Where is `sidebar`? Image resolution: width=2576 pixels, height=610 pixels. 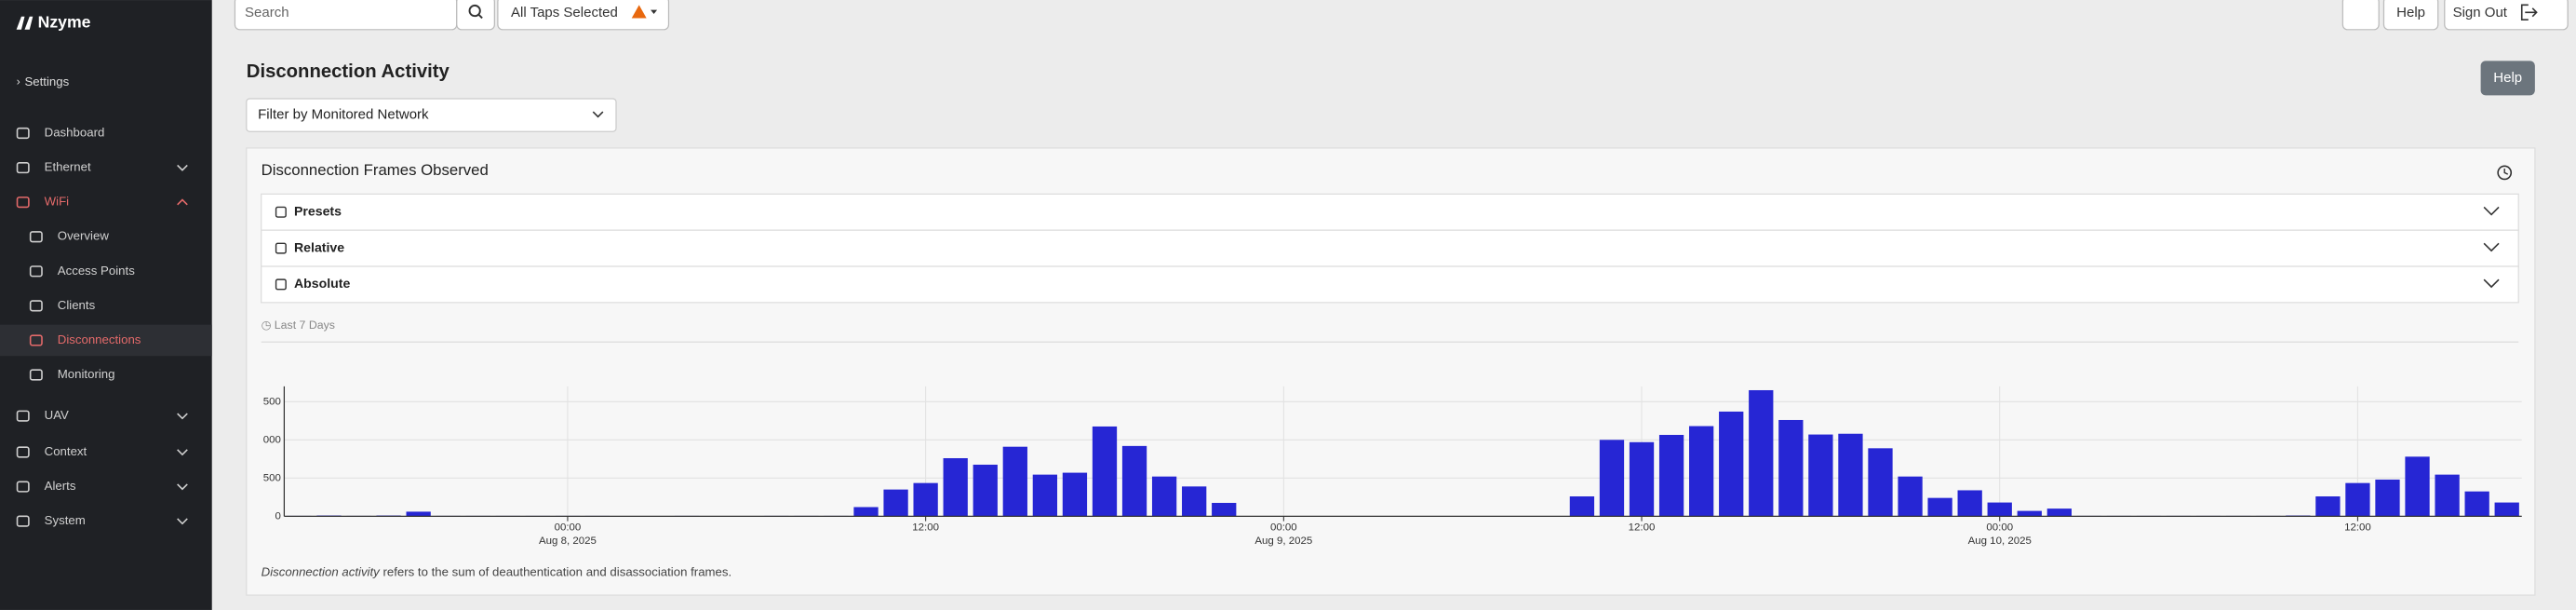 sidebar is located at coordinates (106, 305).